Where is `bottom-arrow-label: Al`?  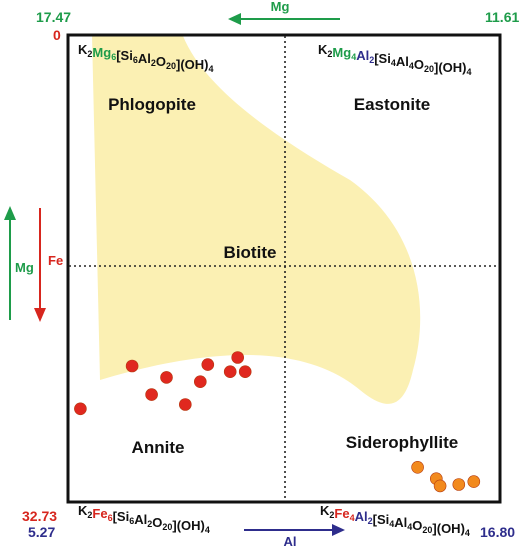
bottom-arrow-label: Al is located at coordinates (290, 541).